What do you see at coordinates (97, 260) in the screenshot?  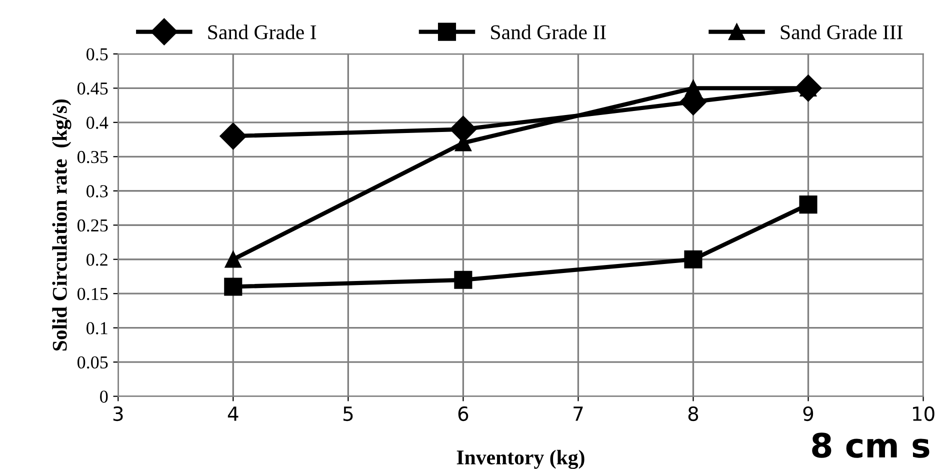 I see `y-tick-label: 0.2` at bounding box center [97, 260].